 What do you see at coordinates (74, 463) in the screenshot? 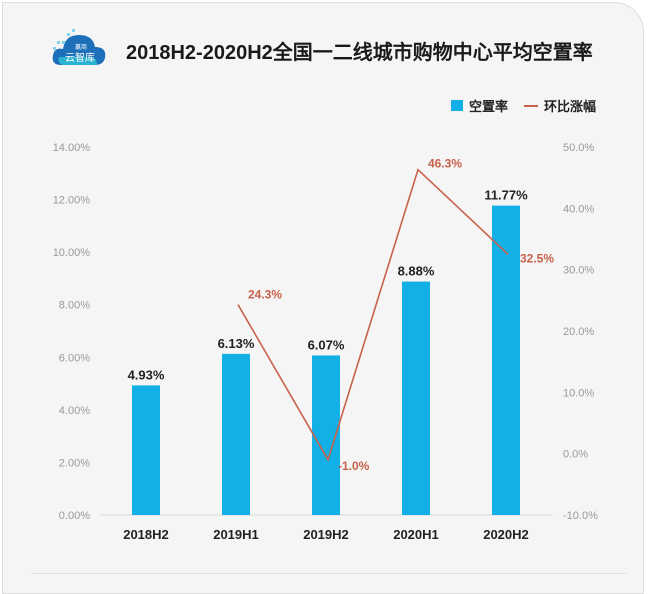
I see `left-axis-tick: 2.00%` at bounding box center [74, 463].